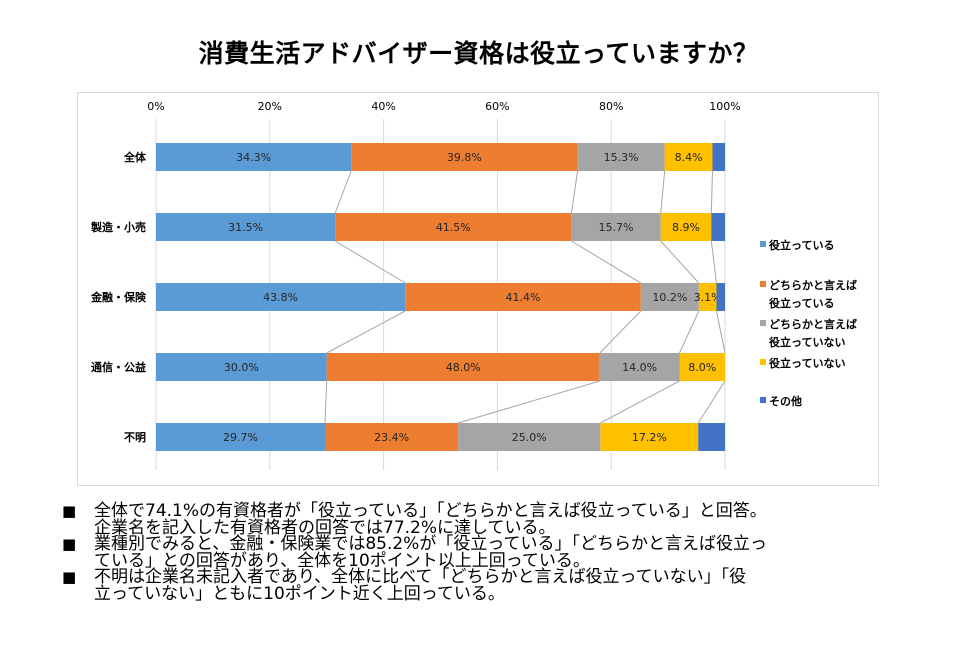 This screenshot has height=659, width=957. I want to click on category-label: 全体, so click(135, 157).